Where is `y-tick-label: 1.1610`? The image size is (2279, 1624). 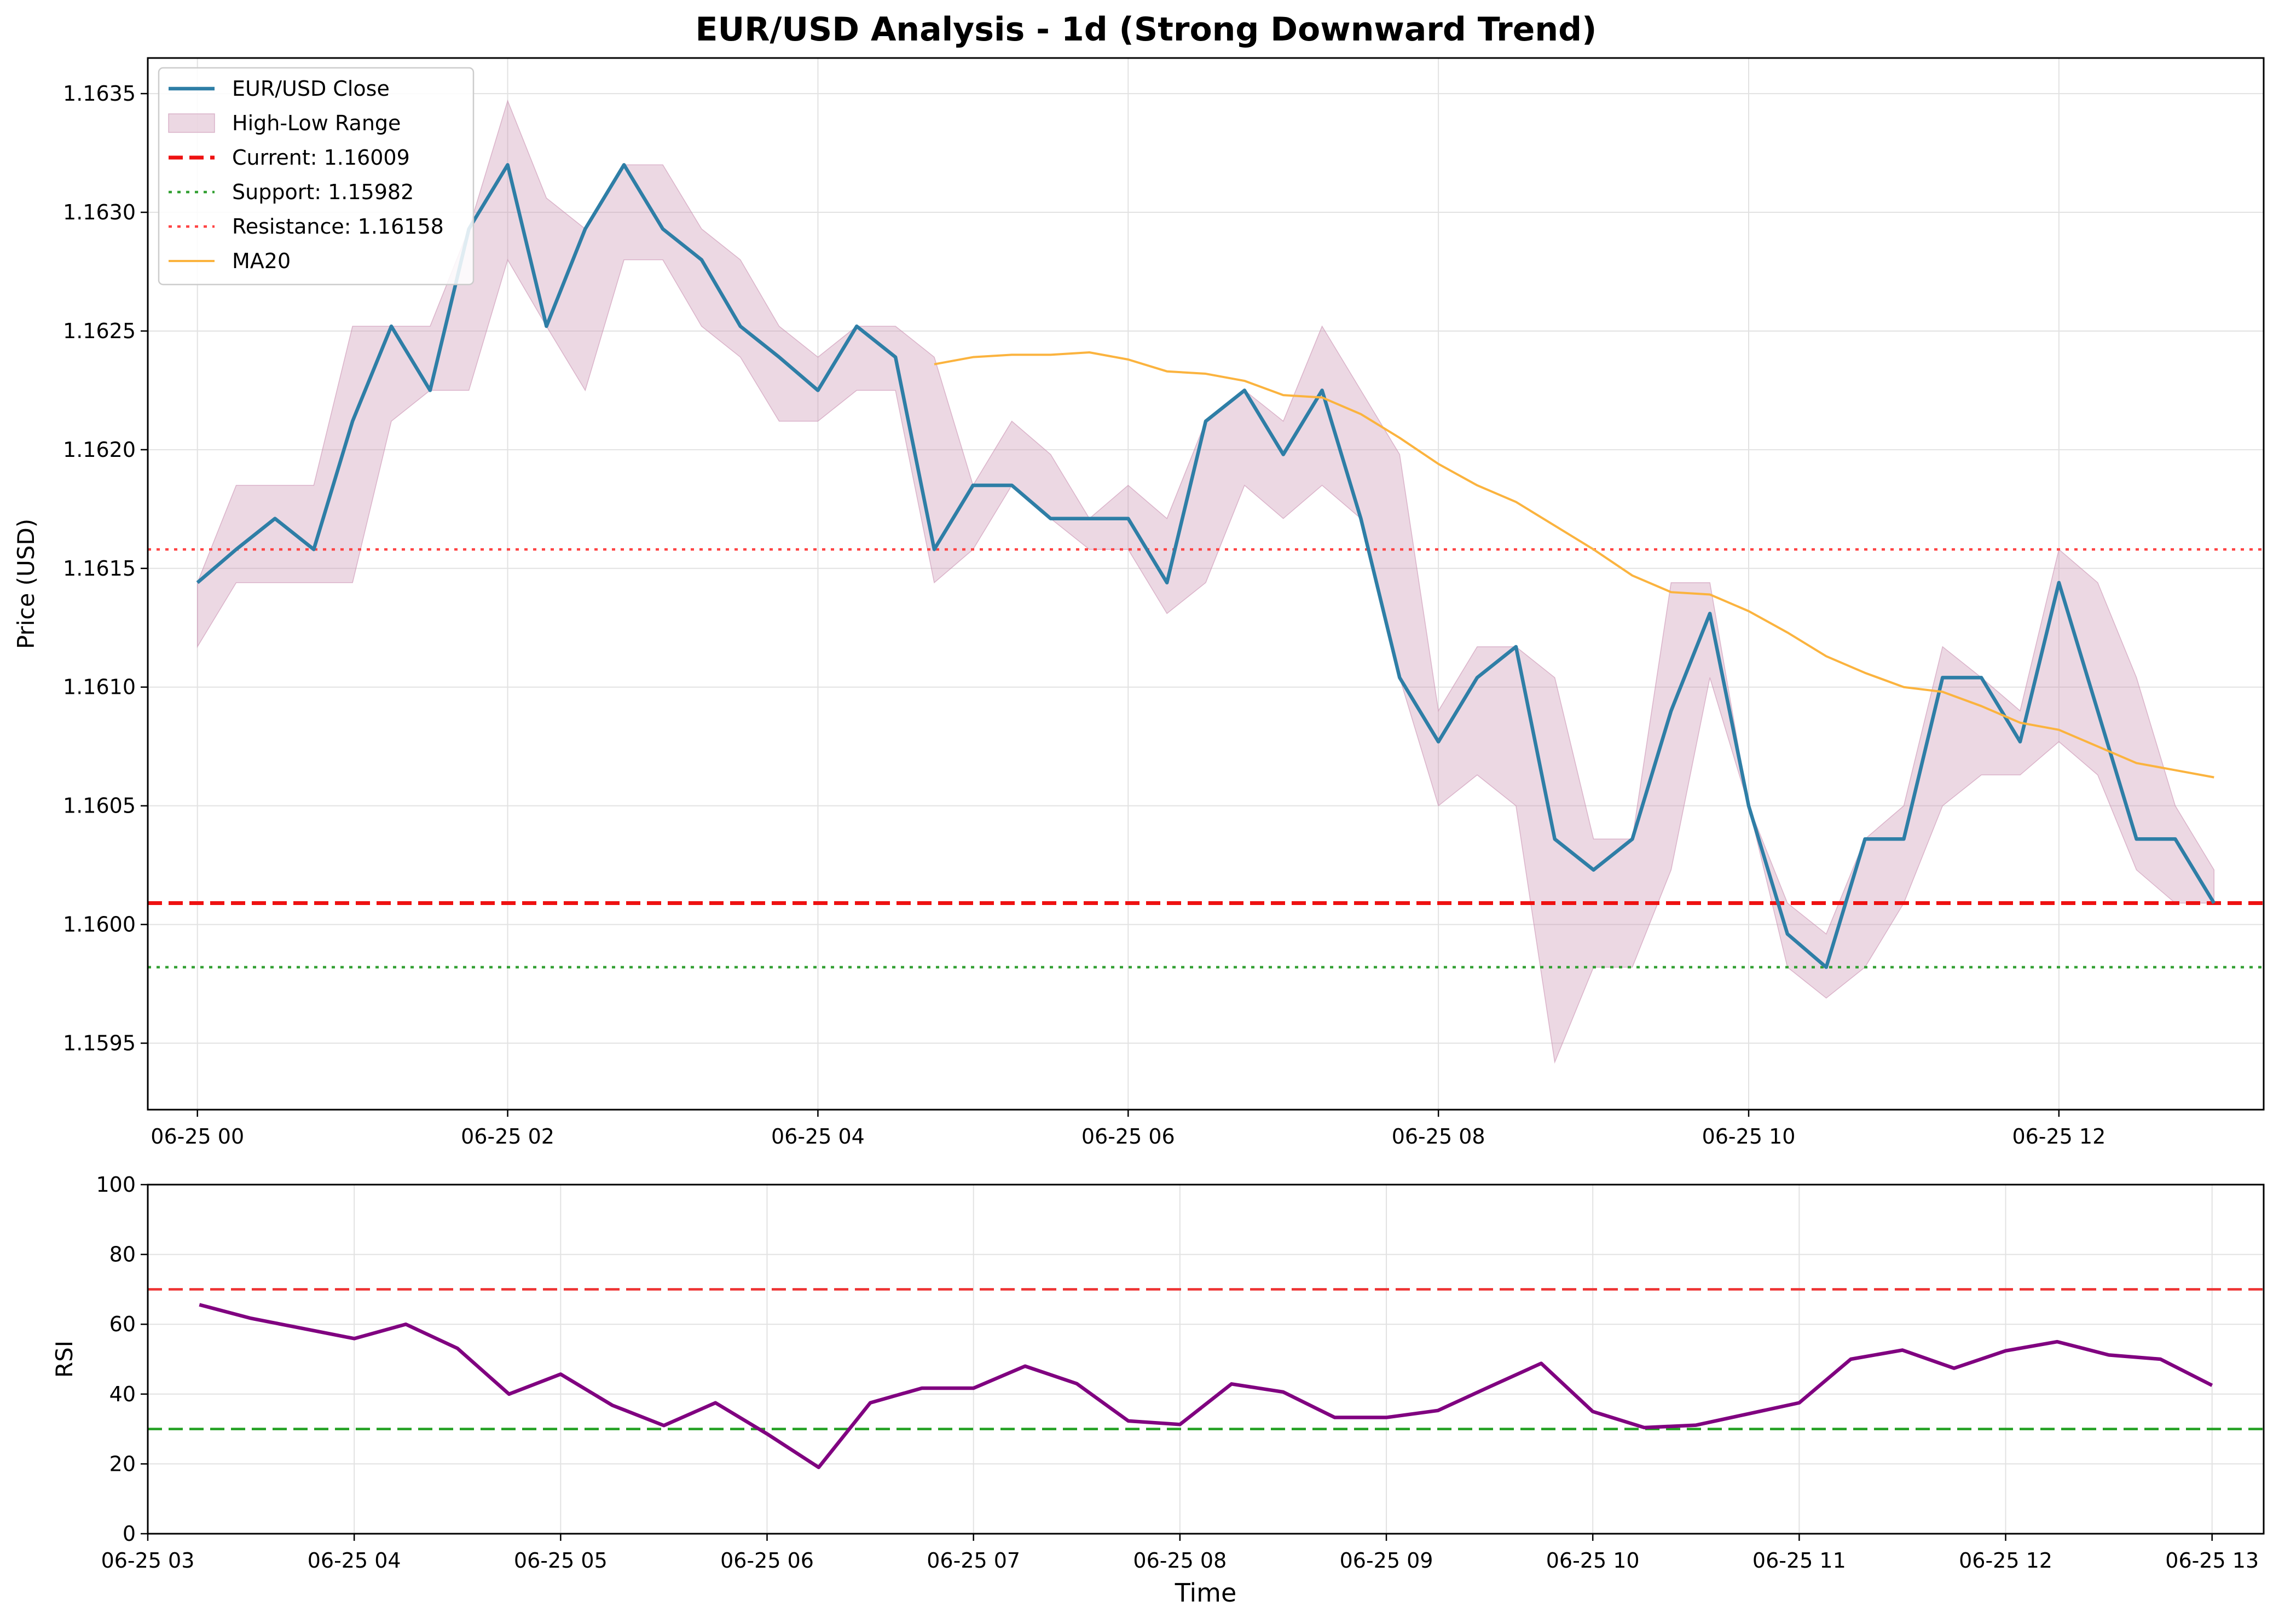 y-tick-label: 1.1610 is located at coordinates (99, 687).